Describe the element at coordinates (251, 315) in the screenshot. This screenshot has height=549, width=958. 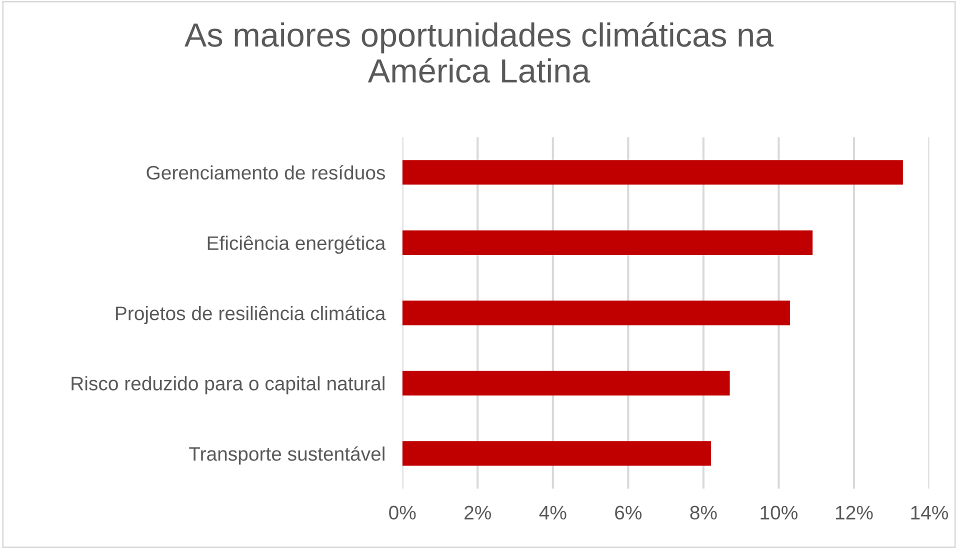
I see `y-tick-label: Projetos de resiliência climática` at that location.